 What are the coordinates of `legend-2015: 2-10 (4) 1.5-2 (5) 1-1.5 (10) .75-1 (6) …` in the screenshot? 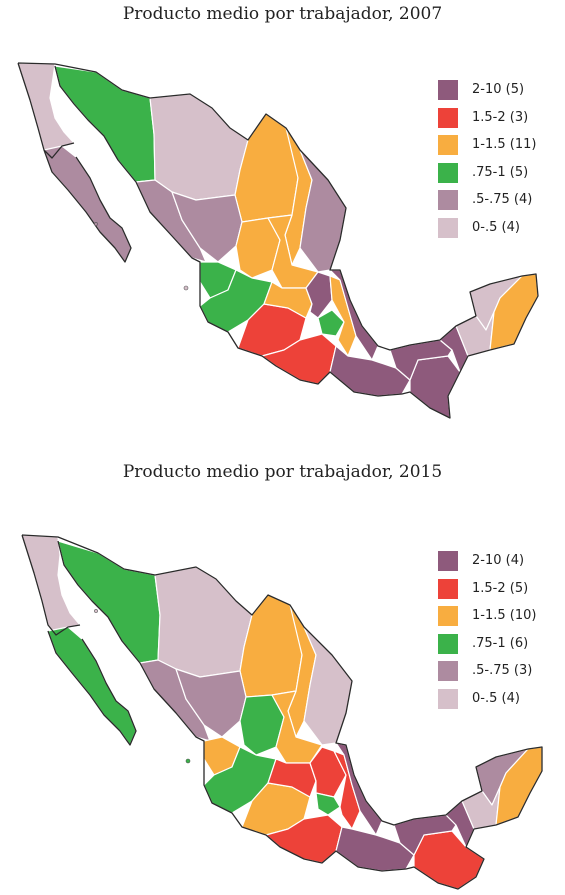 It's located at (487, 633).